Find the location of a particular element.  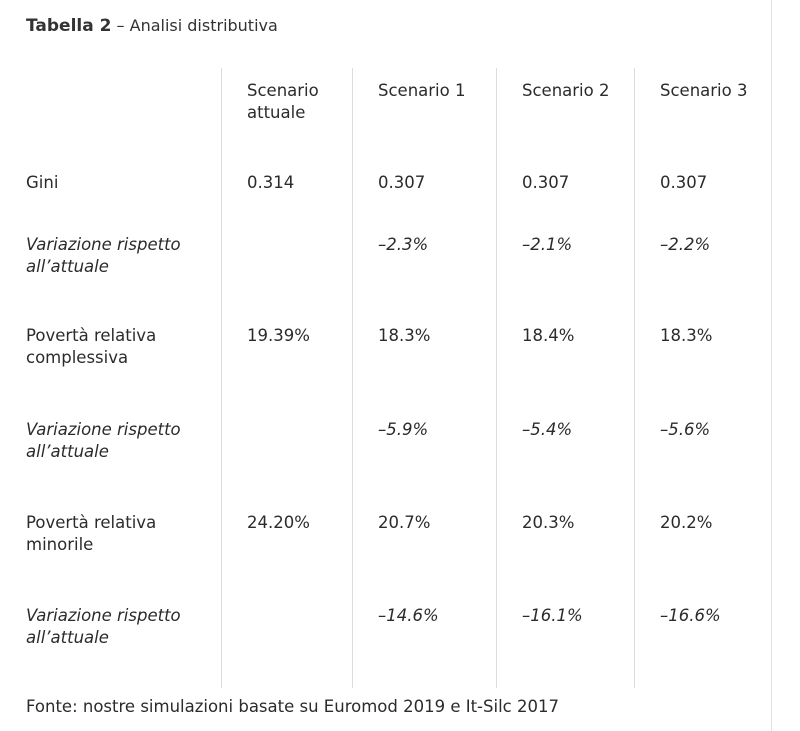

column-header-scenario-3: Scenario 3 is located at coordinates (704, 90).